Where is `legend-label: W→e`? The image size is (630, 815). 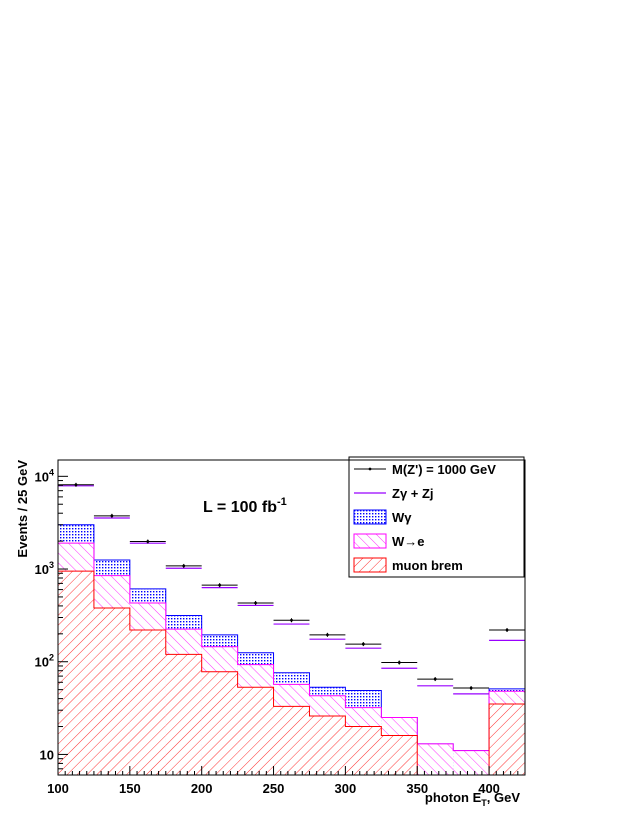
legend-label: W→e is located at coordinates (408, 541).